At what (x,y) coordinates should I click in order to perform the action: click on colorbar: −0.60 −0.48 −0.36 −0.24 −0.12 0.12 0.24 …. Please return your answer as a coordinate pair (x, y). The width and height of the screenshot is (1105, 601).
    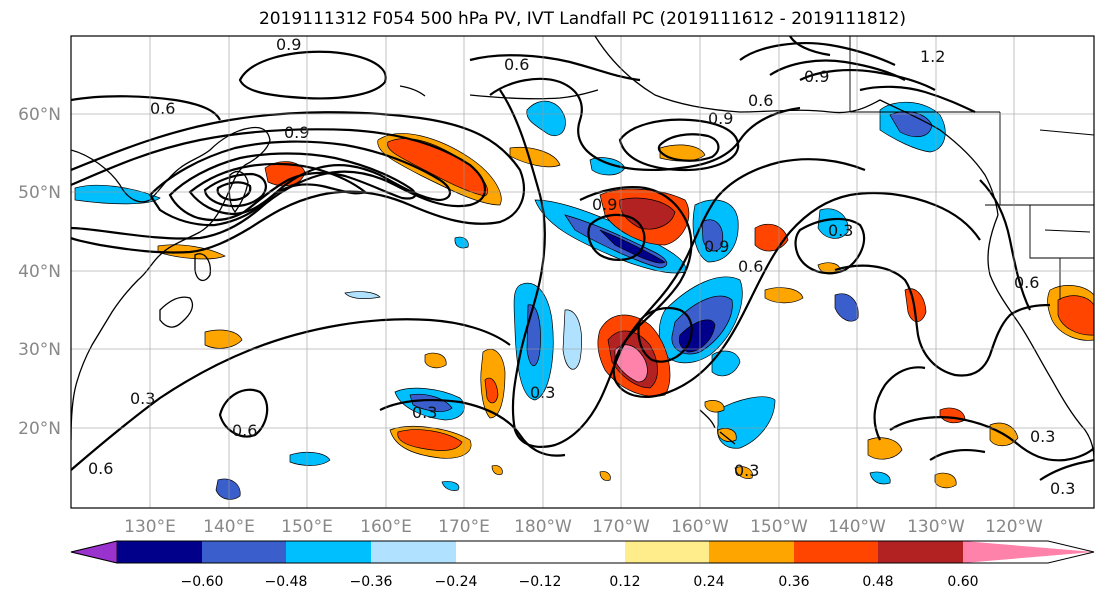
    Looking at the image, I should click on (582, 565).